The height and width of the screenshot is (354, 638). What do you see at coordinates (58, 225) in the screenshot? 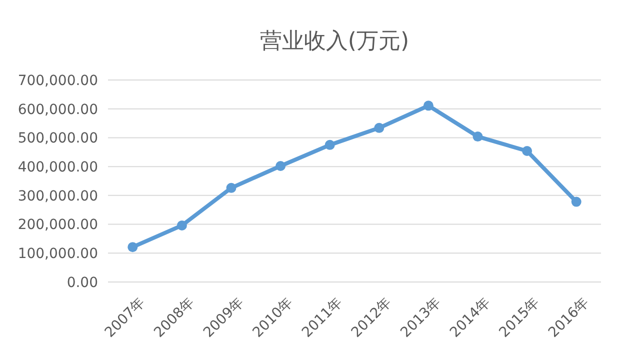
I see `y-tick-label: 200,000.00` at bounding box center [58, 225].